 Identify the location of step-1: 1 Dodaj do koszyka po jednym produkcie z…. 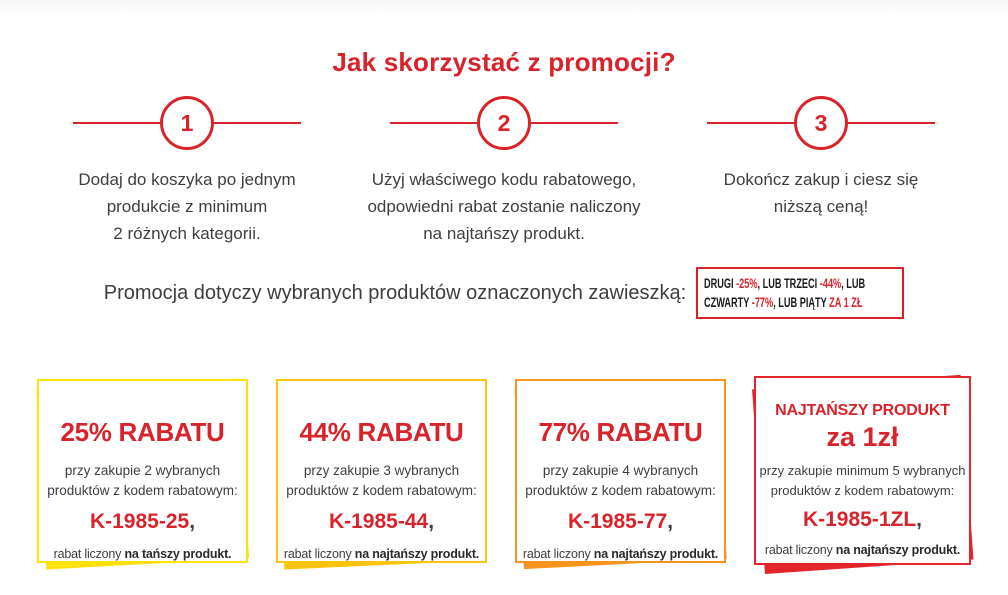
(187, 171).